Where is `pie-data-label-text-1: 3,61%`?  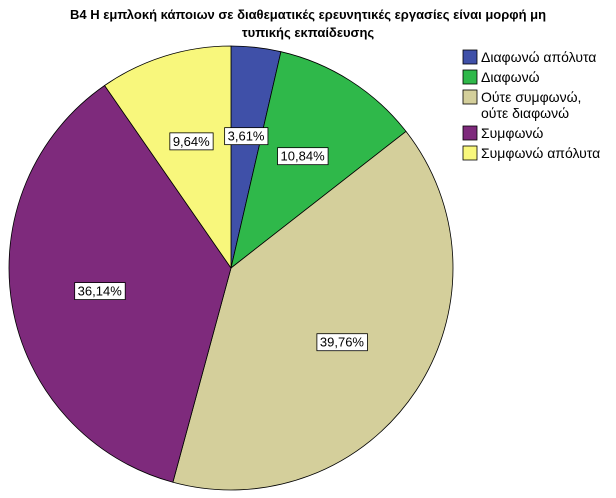
pie-data-label-text-1: 3,61% is located at coordinates (246, 136).